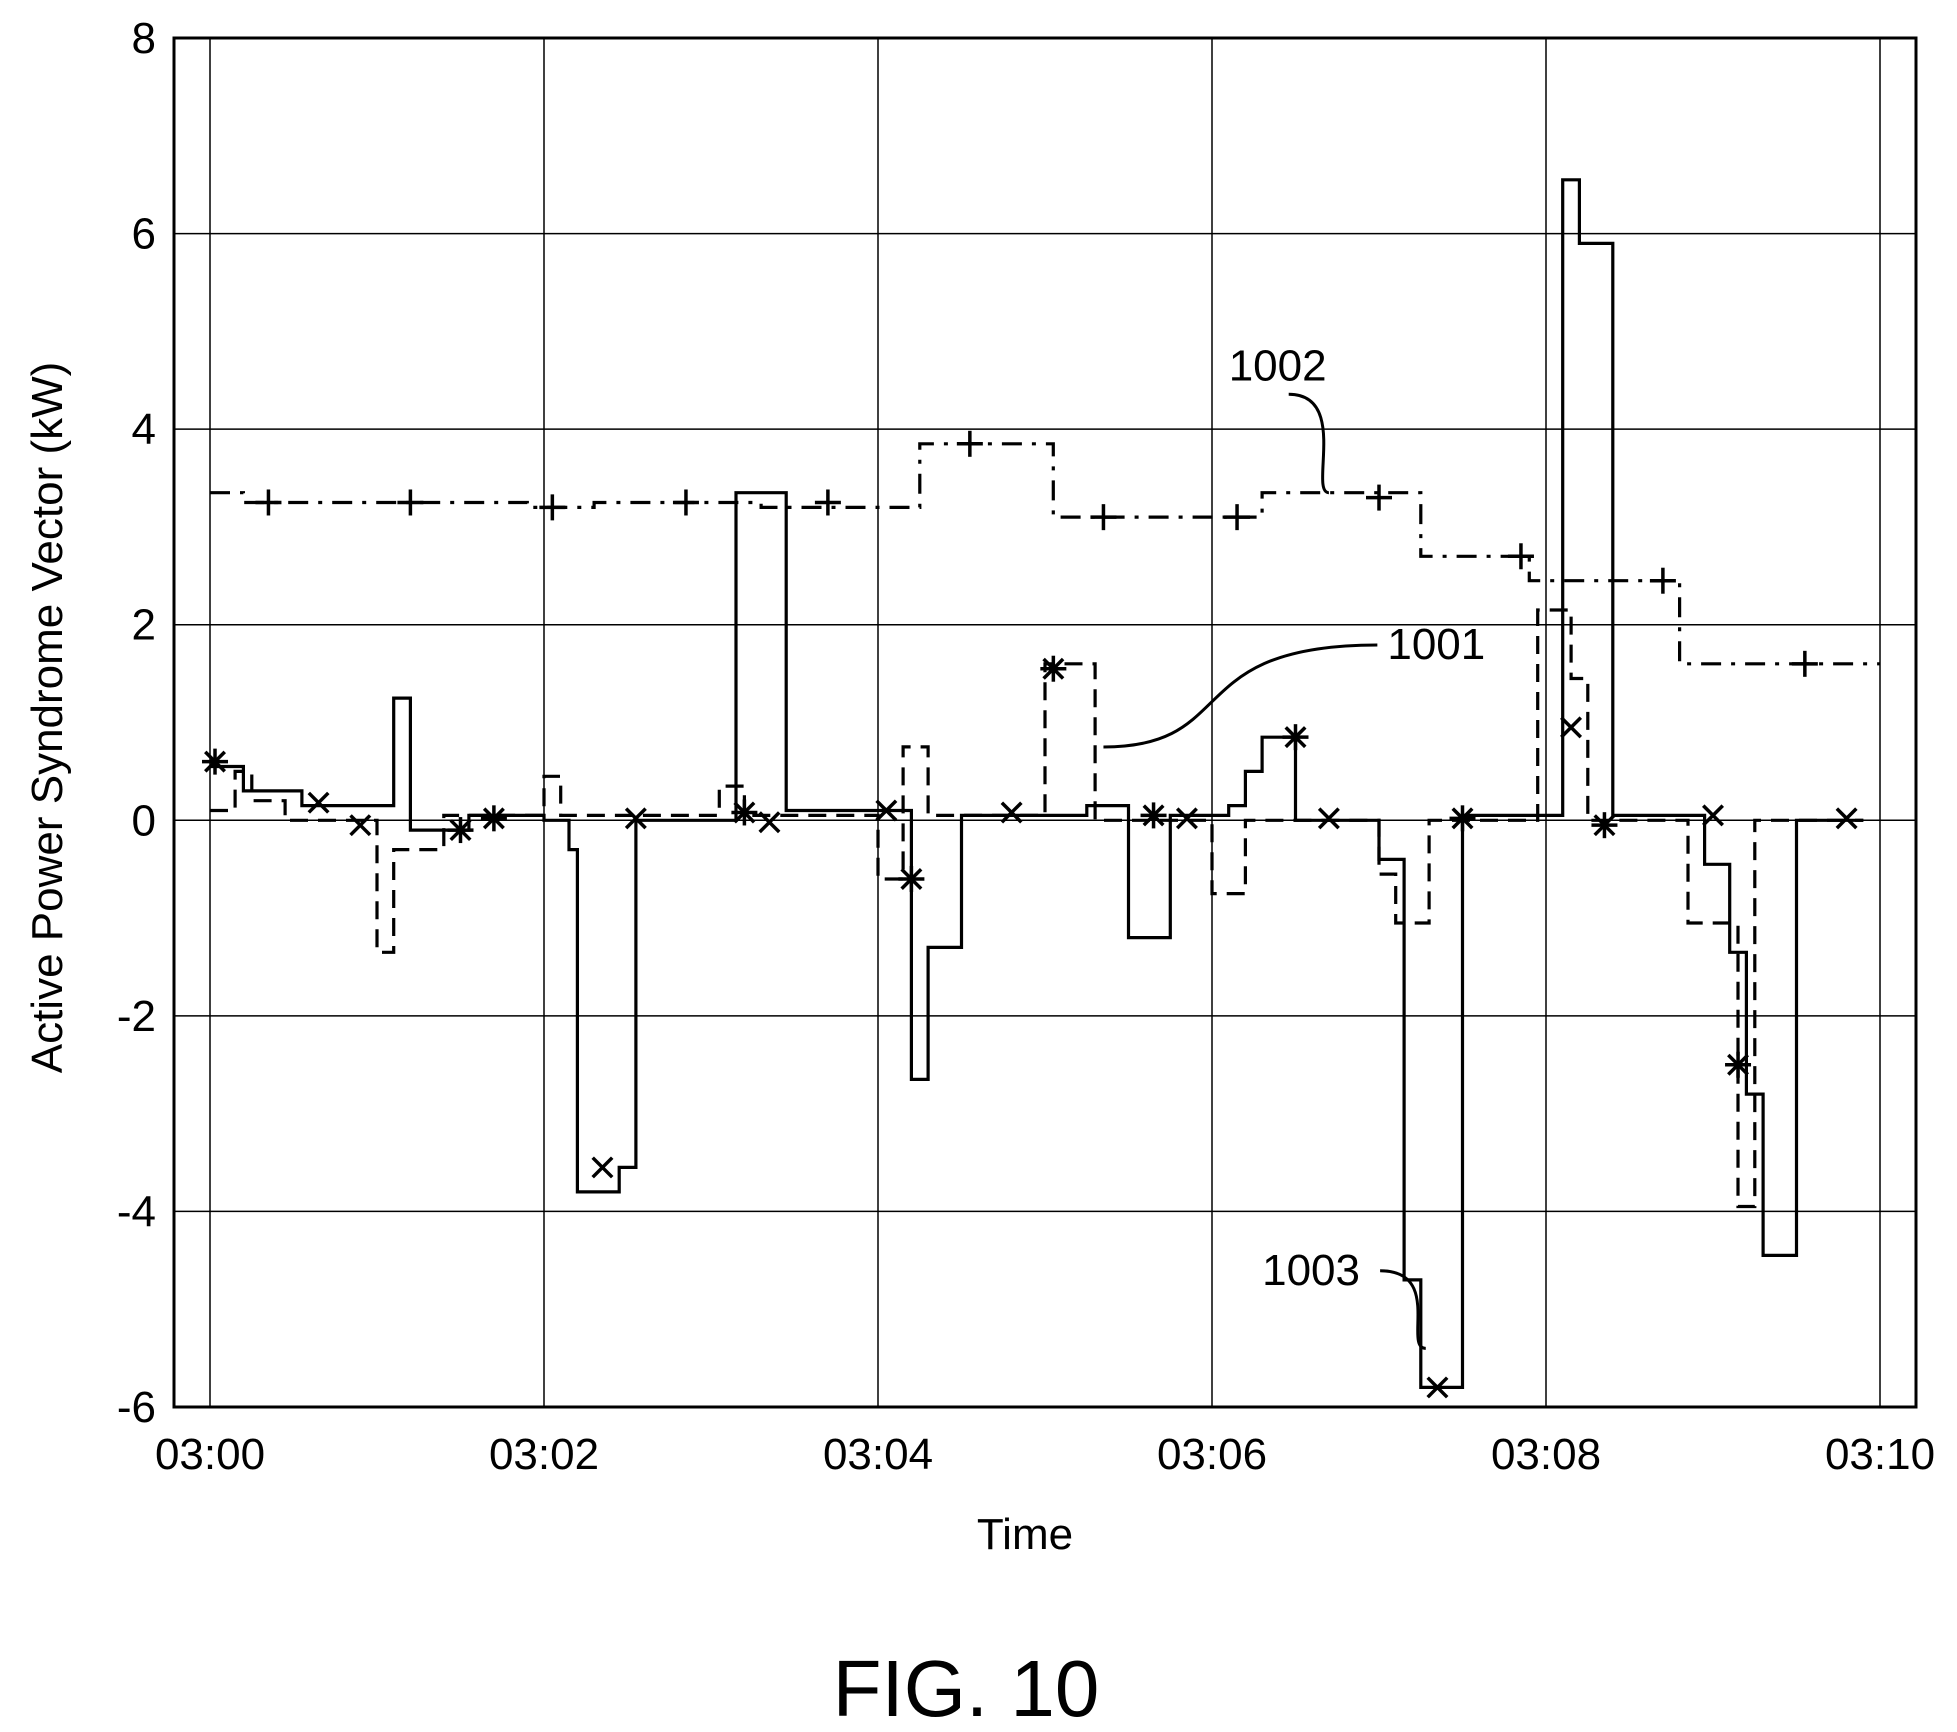  Describe the element at coordinates (1546, 1454) in the screenshot. I see `x-tick-label: 03:08` at that location.